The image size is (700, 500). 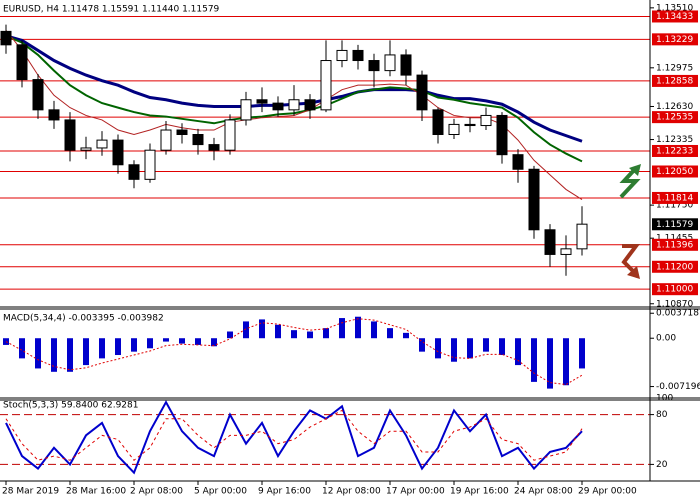 What do you see at coordinates (674, 198) in the screenshot?
I see `level-label: 1.11814` at bounding box center [674, 198].